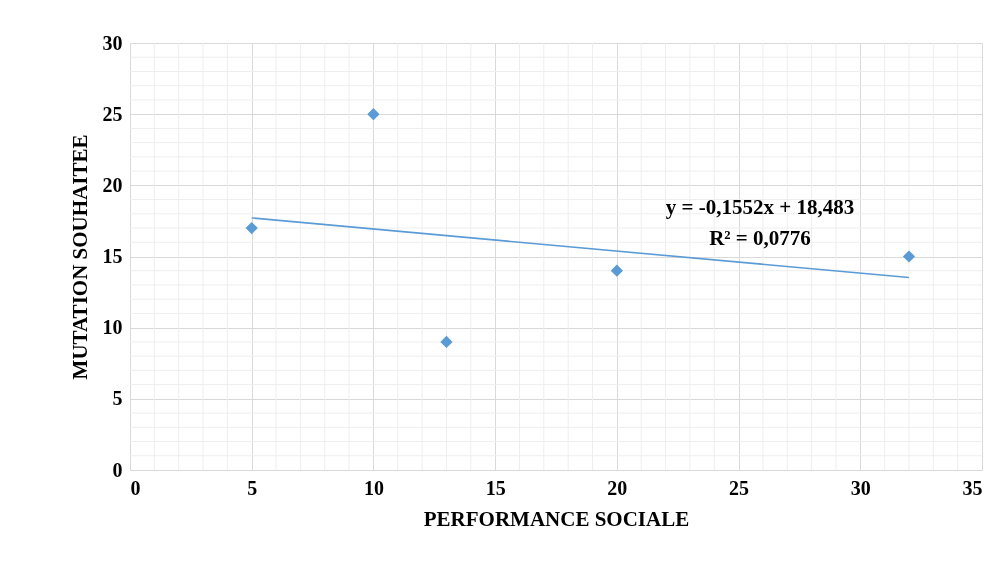 The image size is (1008, 579). Describe the element at coordinates (79, 257) in the screenshot. I see `y-axis-title: MUTATION SOUHAITEE` at that location.